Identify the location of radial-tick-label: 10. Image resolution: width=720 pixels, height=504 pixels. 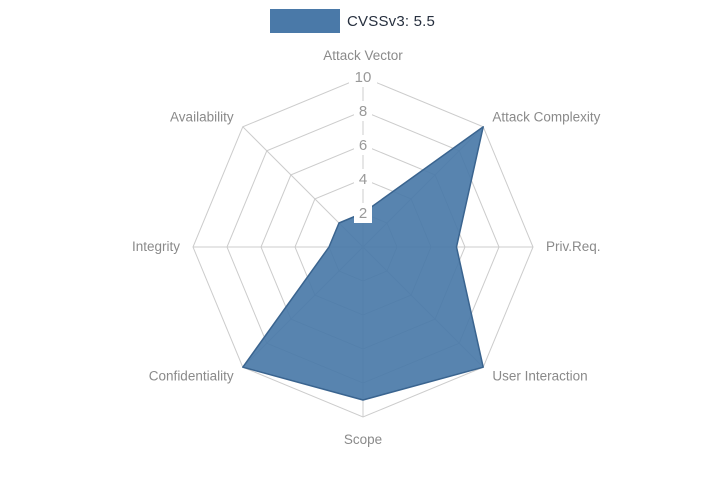
(363, 77).